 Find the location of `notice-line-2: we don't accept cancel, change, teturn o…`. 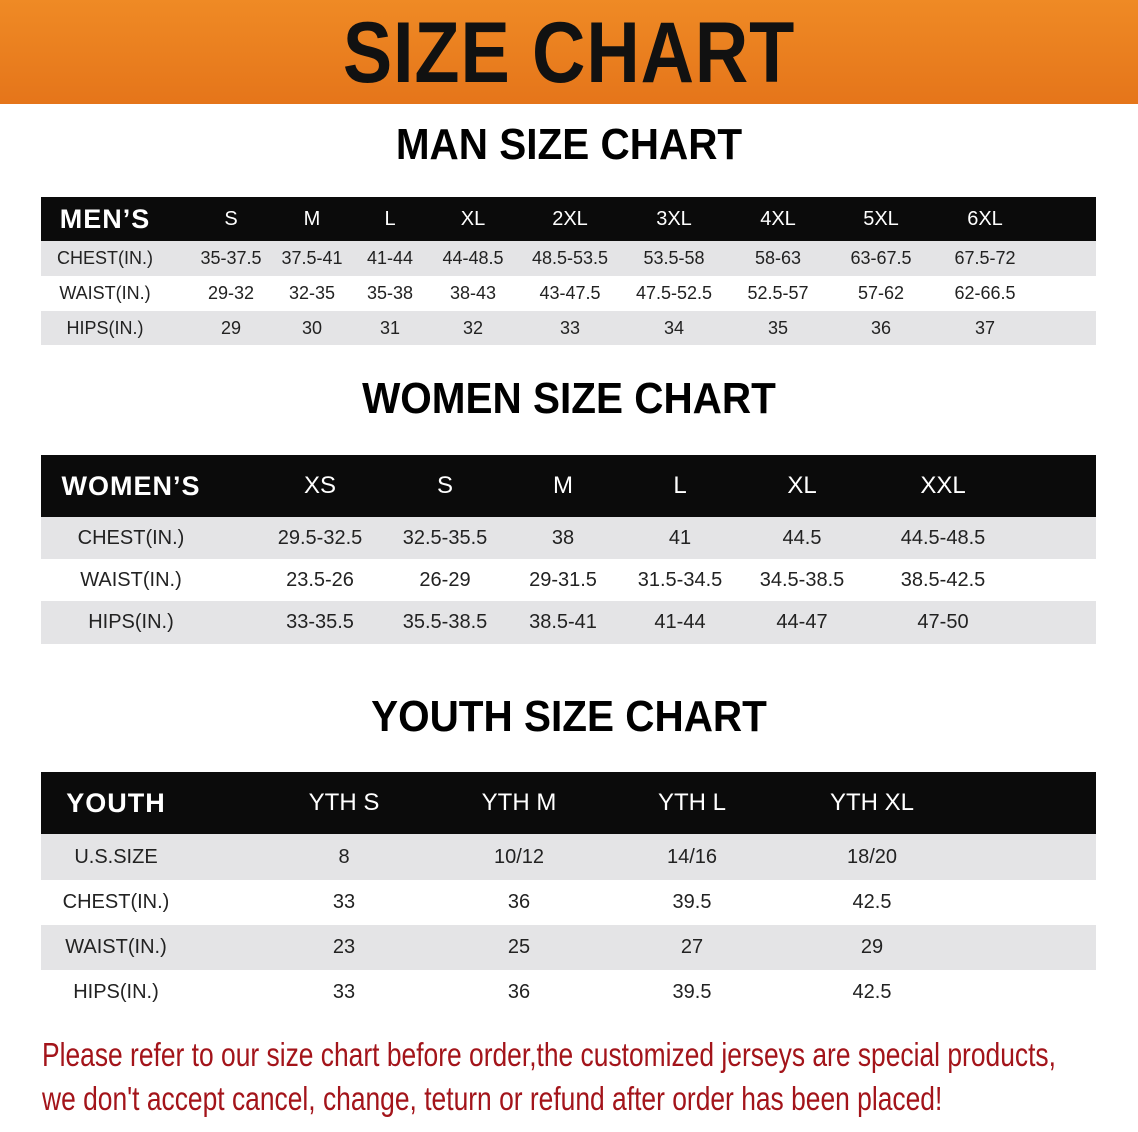

notice-line-2: we don't accept cancel, change, teturn o… is located at coordinates (492, 1098).